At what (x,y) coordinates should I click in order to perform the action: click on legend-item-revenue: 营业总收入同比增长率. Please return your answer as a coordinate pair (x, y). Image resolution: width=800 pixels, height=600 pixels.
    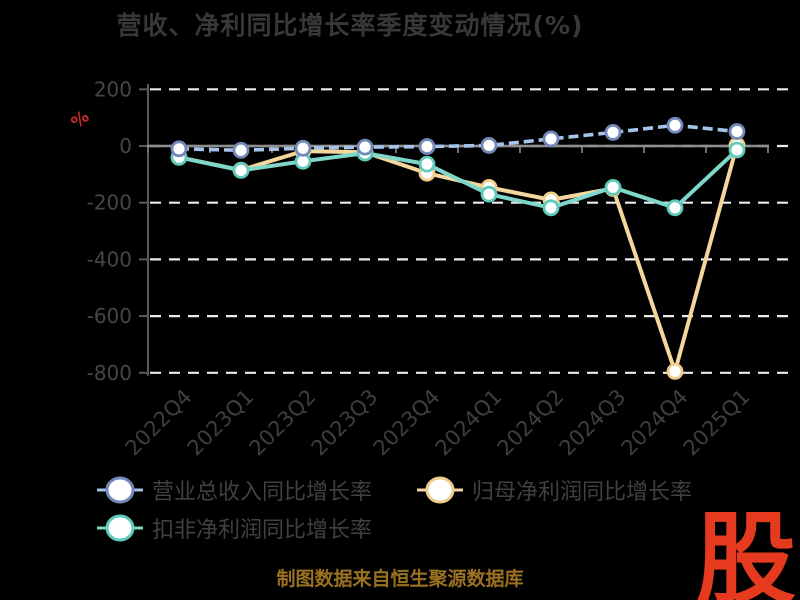
    Looking at the image, I should click on (234, 490).